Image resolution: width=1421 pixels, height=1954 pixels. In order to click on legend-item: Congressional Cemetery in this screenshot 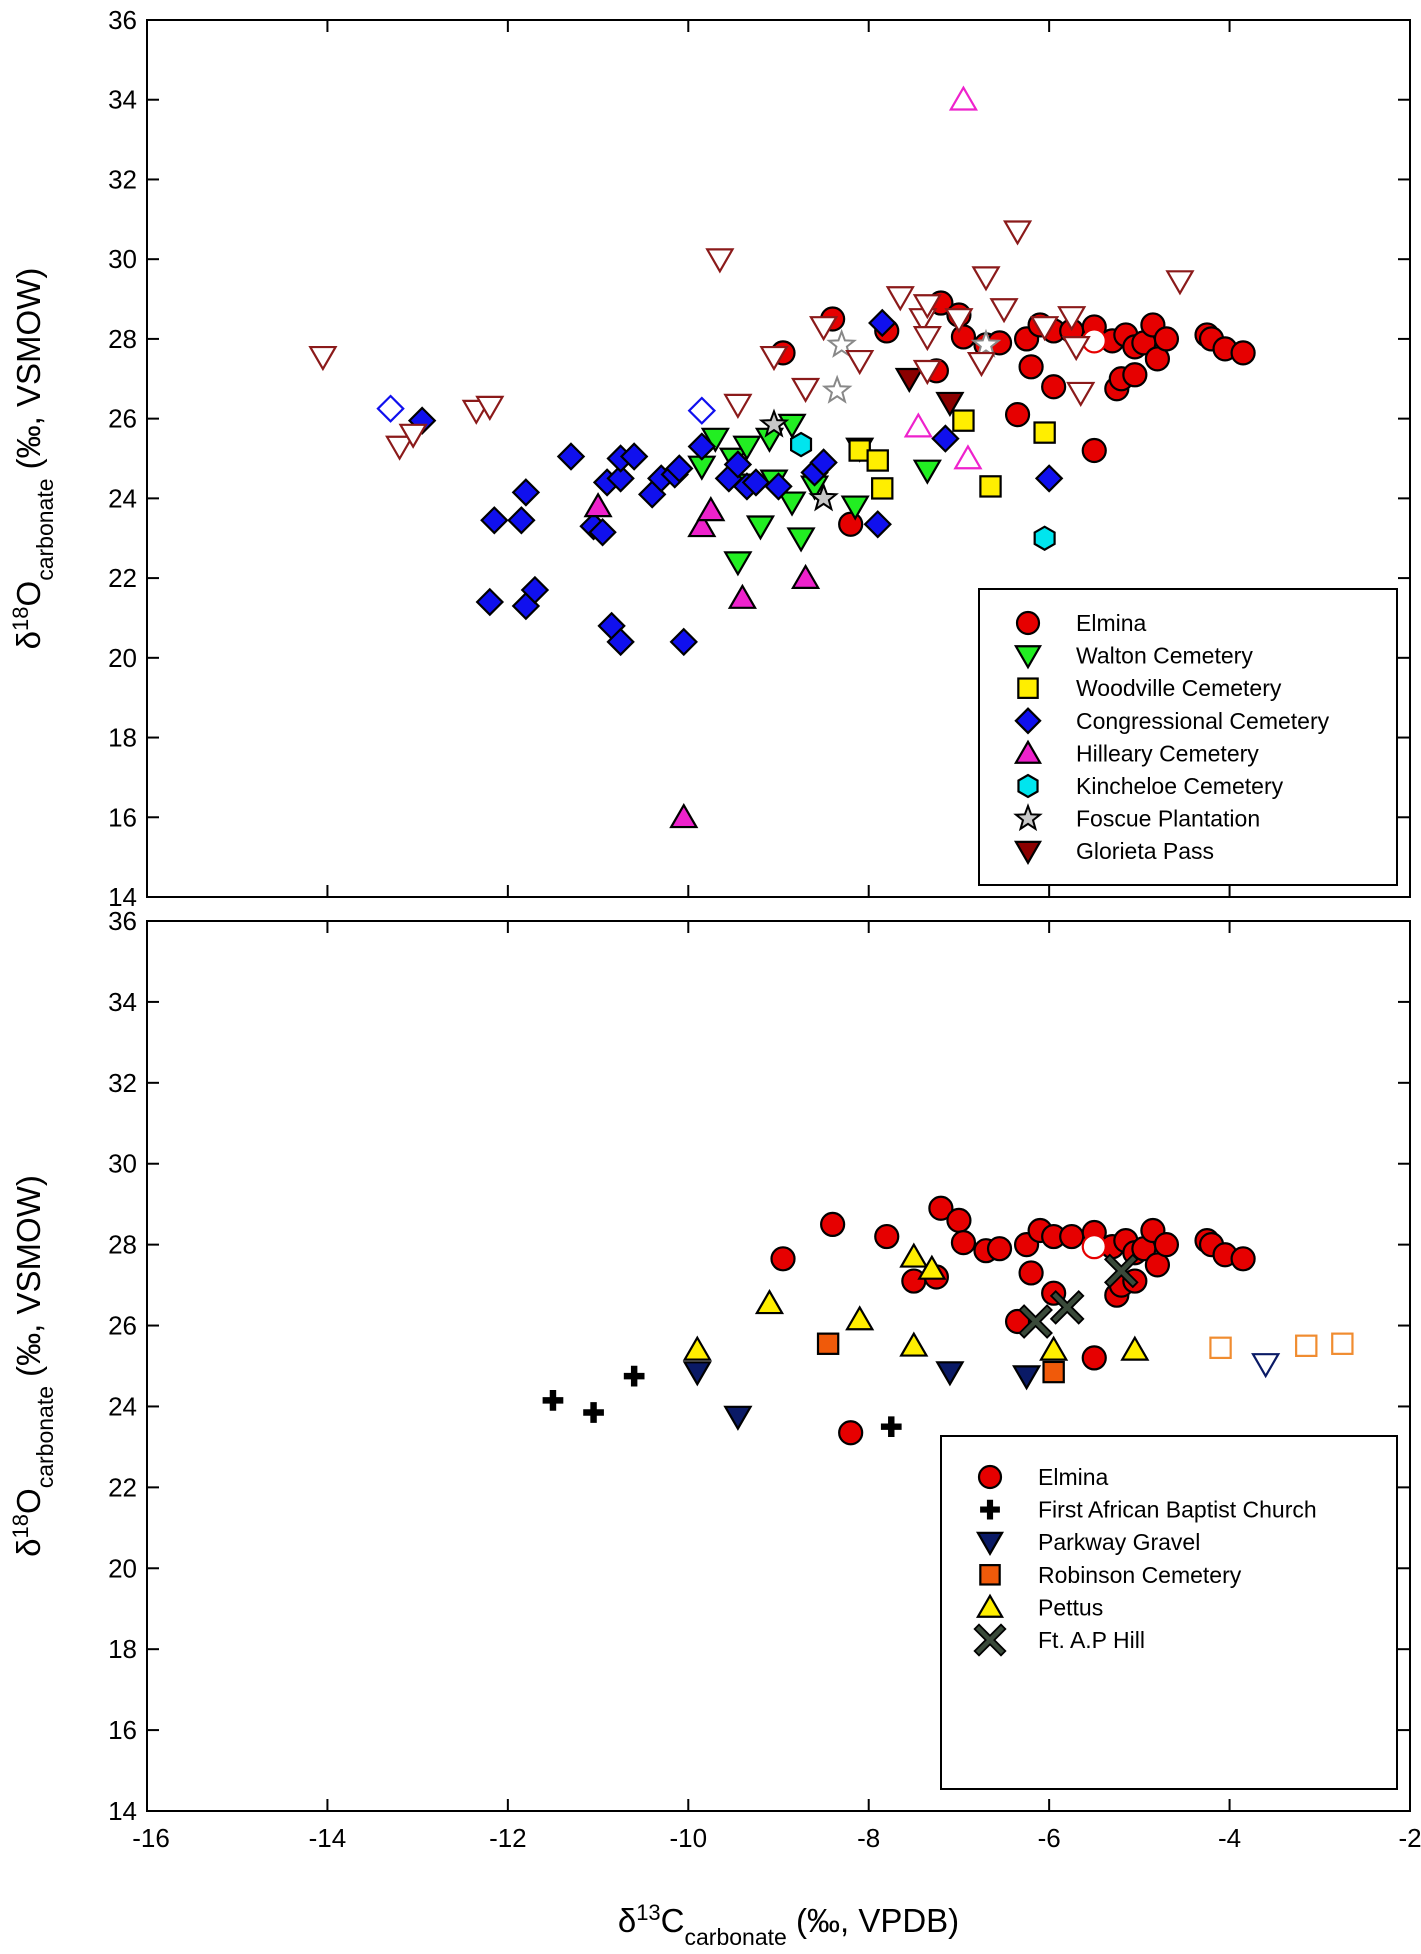, I will do `click(1172, 721)`.